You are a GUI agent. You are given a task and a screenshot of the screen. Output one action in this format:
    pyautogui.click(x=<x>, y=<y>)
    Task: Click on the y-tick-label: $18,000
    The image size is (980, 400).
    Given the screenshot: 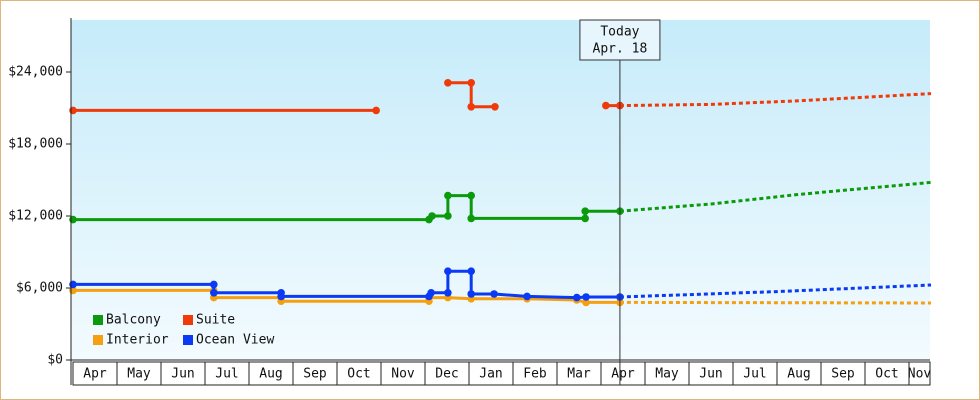 What is the action you would take?
    pyautogui.click(x=35, y=143)
    